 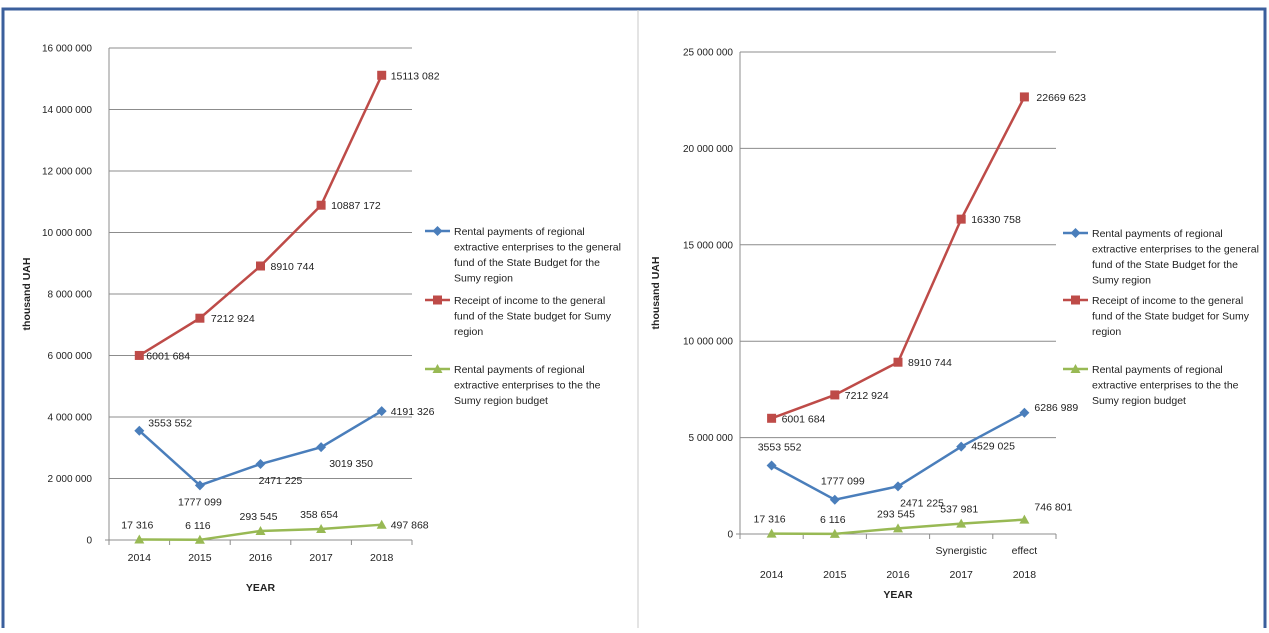 I want to click on x-category-annotation: Synergistic, so click(x=961, y=551).